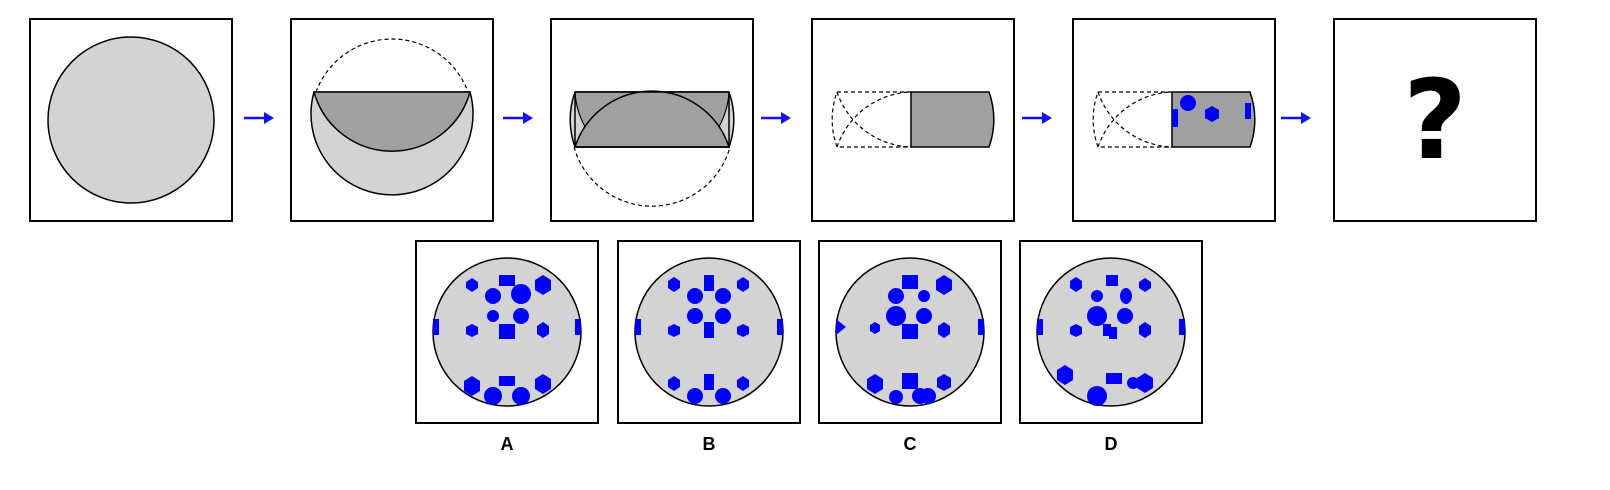 The height and width of the screenshot is (490, 1610). I want to click on option-a-panel, so click(507, 332).